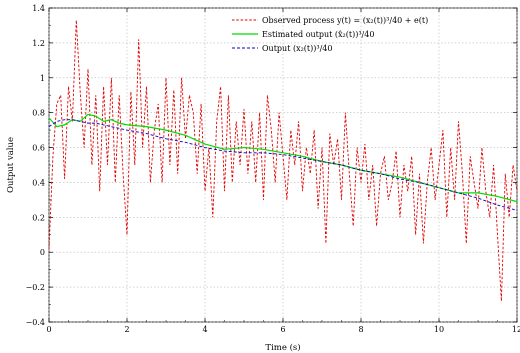 This screenshot has width=520, height=353. Describe the element at coordinates (48, 329) in the screenshot. I see `x-tick-label: 0` at that location.